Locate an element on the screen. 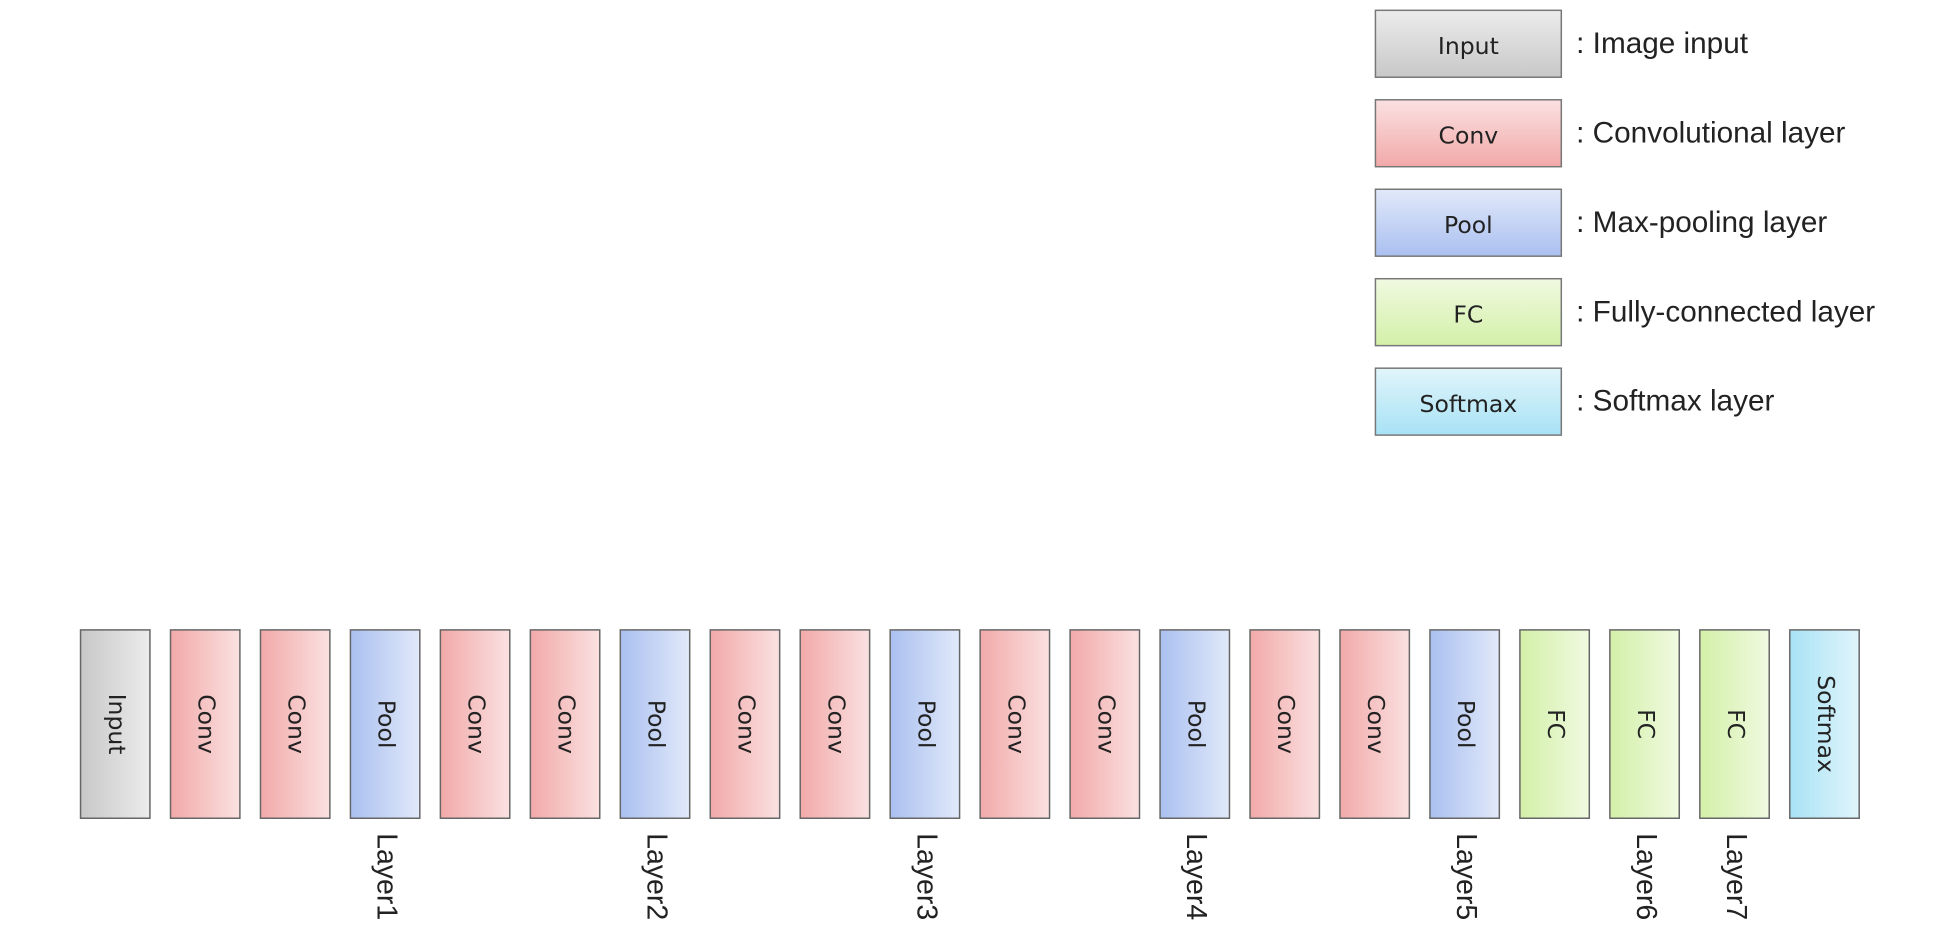 The width and height of the screenshot is (1938, 950). layer-label: Layer2 is located at coordinates (656, 876).